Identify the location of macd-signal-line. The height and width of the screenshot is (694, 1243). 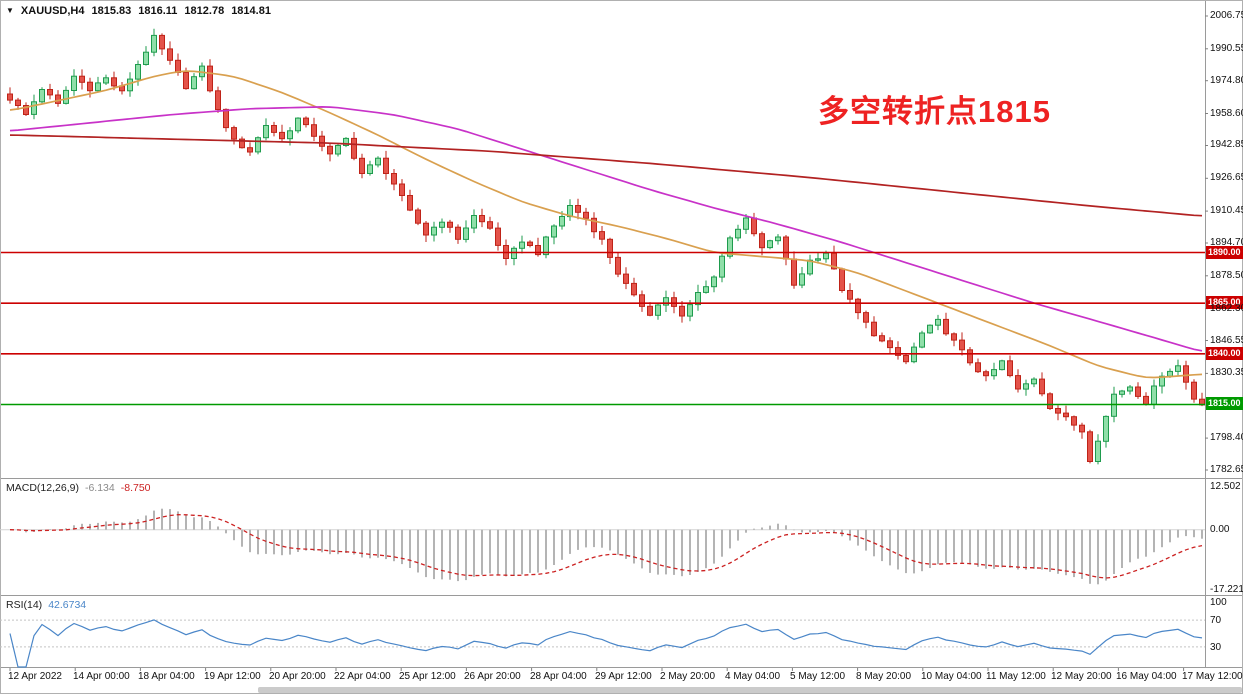
(606, 546).